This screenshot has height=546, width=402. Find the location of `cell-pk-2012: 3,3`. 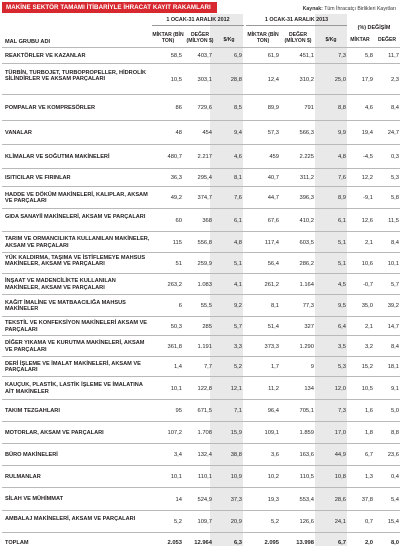

cell-pk-2012: 3,3 is located at coordinates (237, 346).